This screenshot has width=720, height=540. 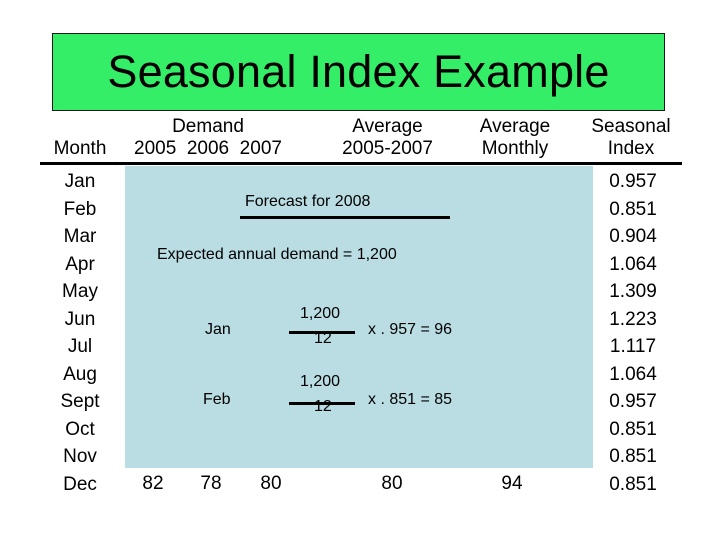 I want to click on header-demand-years: 2005 2006 2007, so click(x=208, y=148).